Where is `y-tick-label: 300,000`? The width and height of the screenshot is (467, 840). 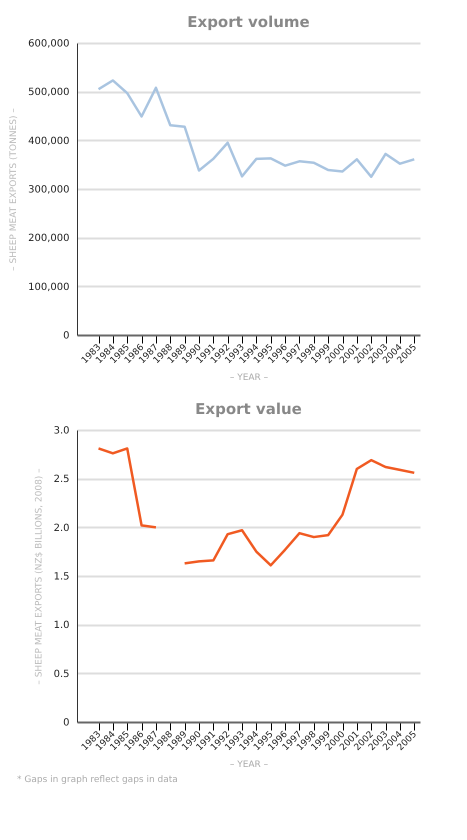
y-tick-label: 300,000 is located at coordinates (49, 190).